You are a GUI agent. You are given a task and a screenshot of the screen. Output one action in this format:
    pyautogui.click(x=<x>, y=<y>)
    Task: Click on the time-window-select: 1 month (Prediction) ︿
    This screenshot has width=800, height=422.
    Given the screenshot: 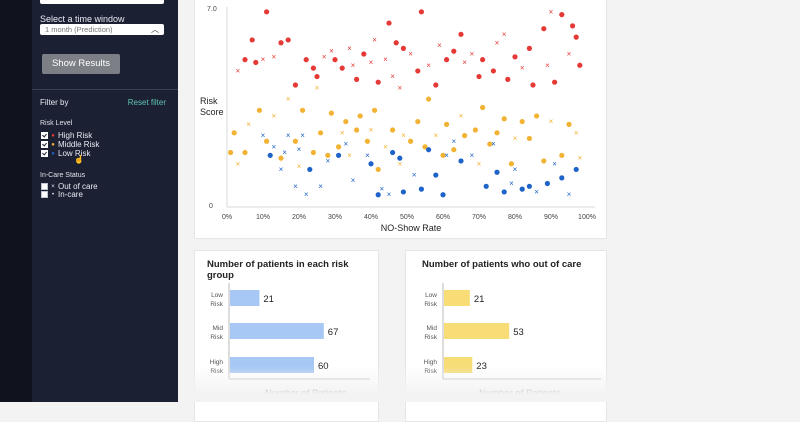 What is the action you would take?
    pyautogui.click(x=102, y=29)
    